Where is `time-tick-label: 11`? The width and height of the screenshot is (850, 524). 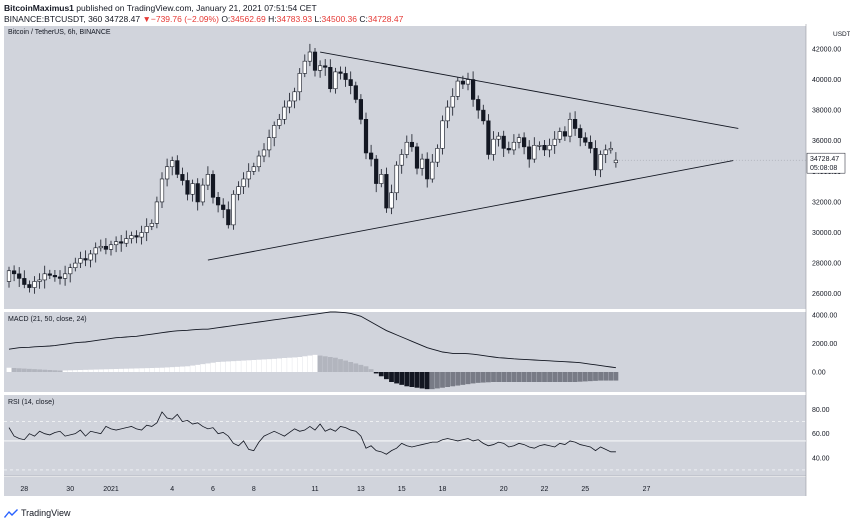
time-tick-label: 11 is located at coordinates (314, 489).